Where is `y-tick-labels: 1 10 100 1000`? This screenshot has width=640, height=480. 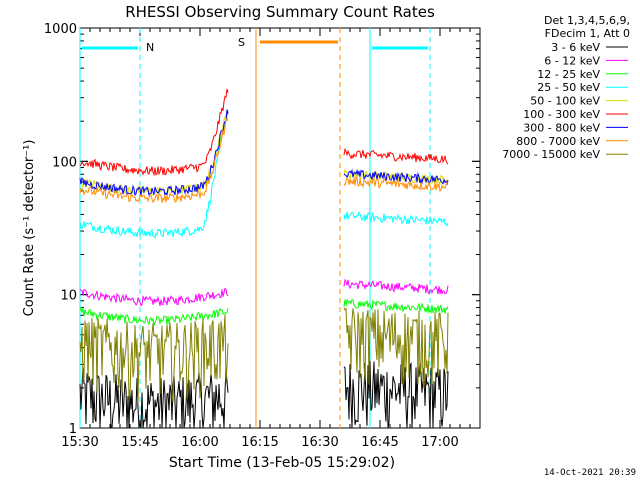
y-tick-labels: 1 10 100 1000 is located at coordinates (60, 229).